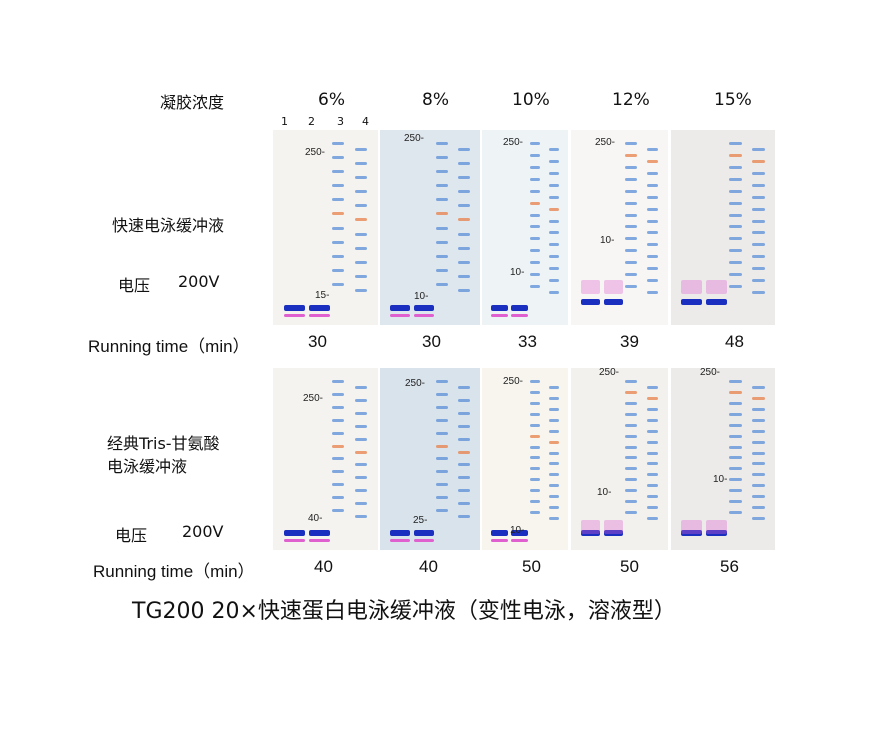 This screenshot has height=735, width=869. Describe the element at coordinates (734, 341) in the screenshot. I see `running-time-value: 48` at that location.